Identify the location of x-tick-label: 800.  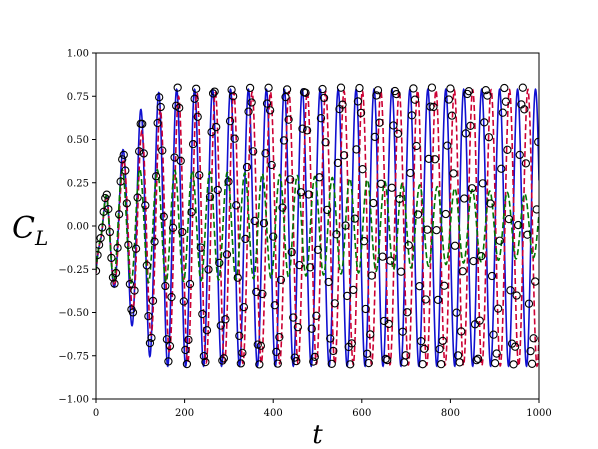
(450, 413).